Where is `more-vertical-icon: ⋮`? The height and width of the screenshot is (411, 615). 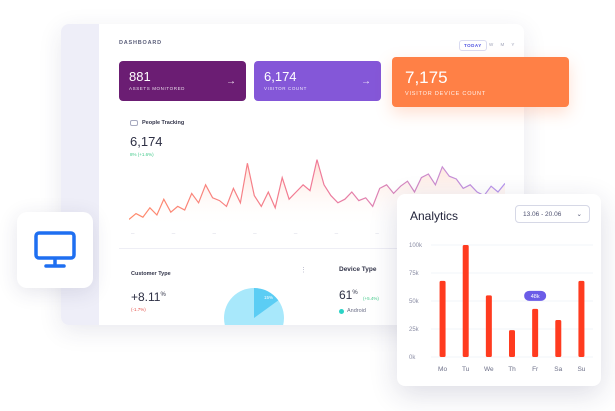 more-vertical-icon: ⋮ is located at coordinates (303, 270).